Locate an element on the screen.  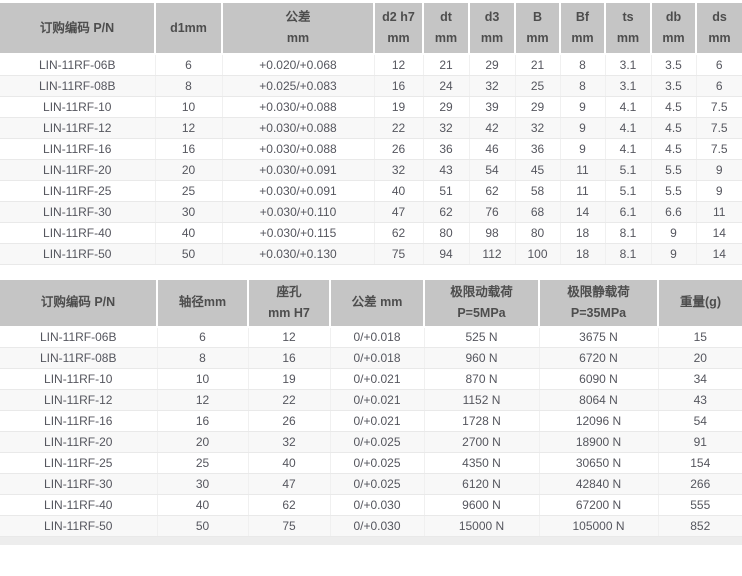
value-cell: +0.030/+0.115 is located at coordinates (298, 233).